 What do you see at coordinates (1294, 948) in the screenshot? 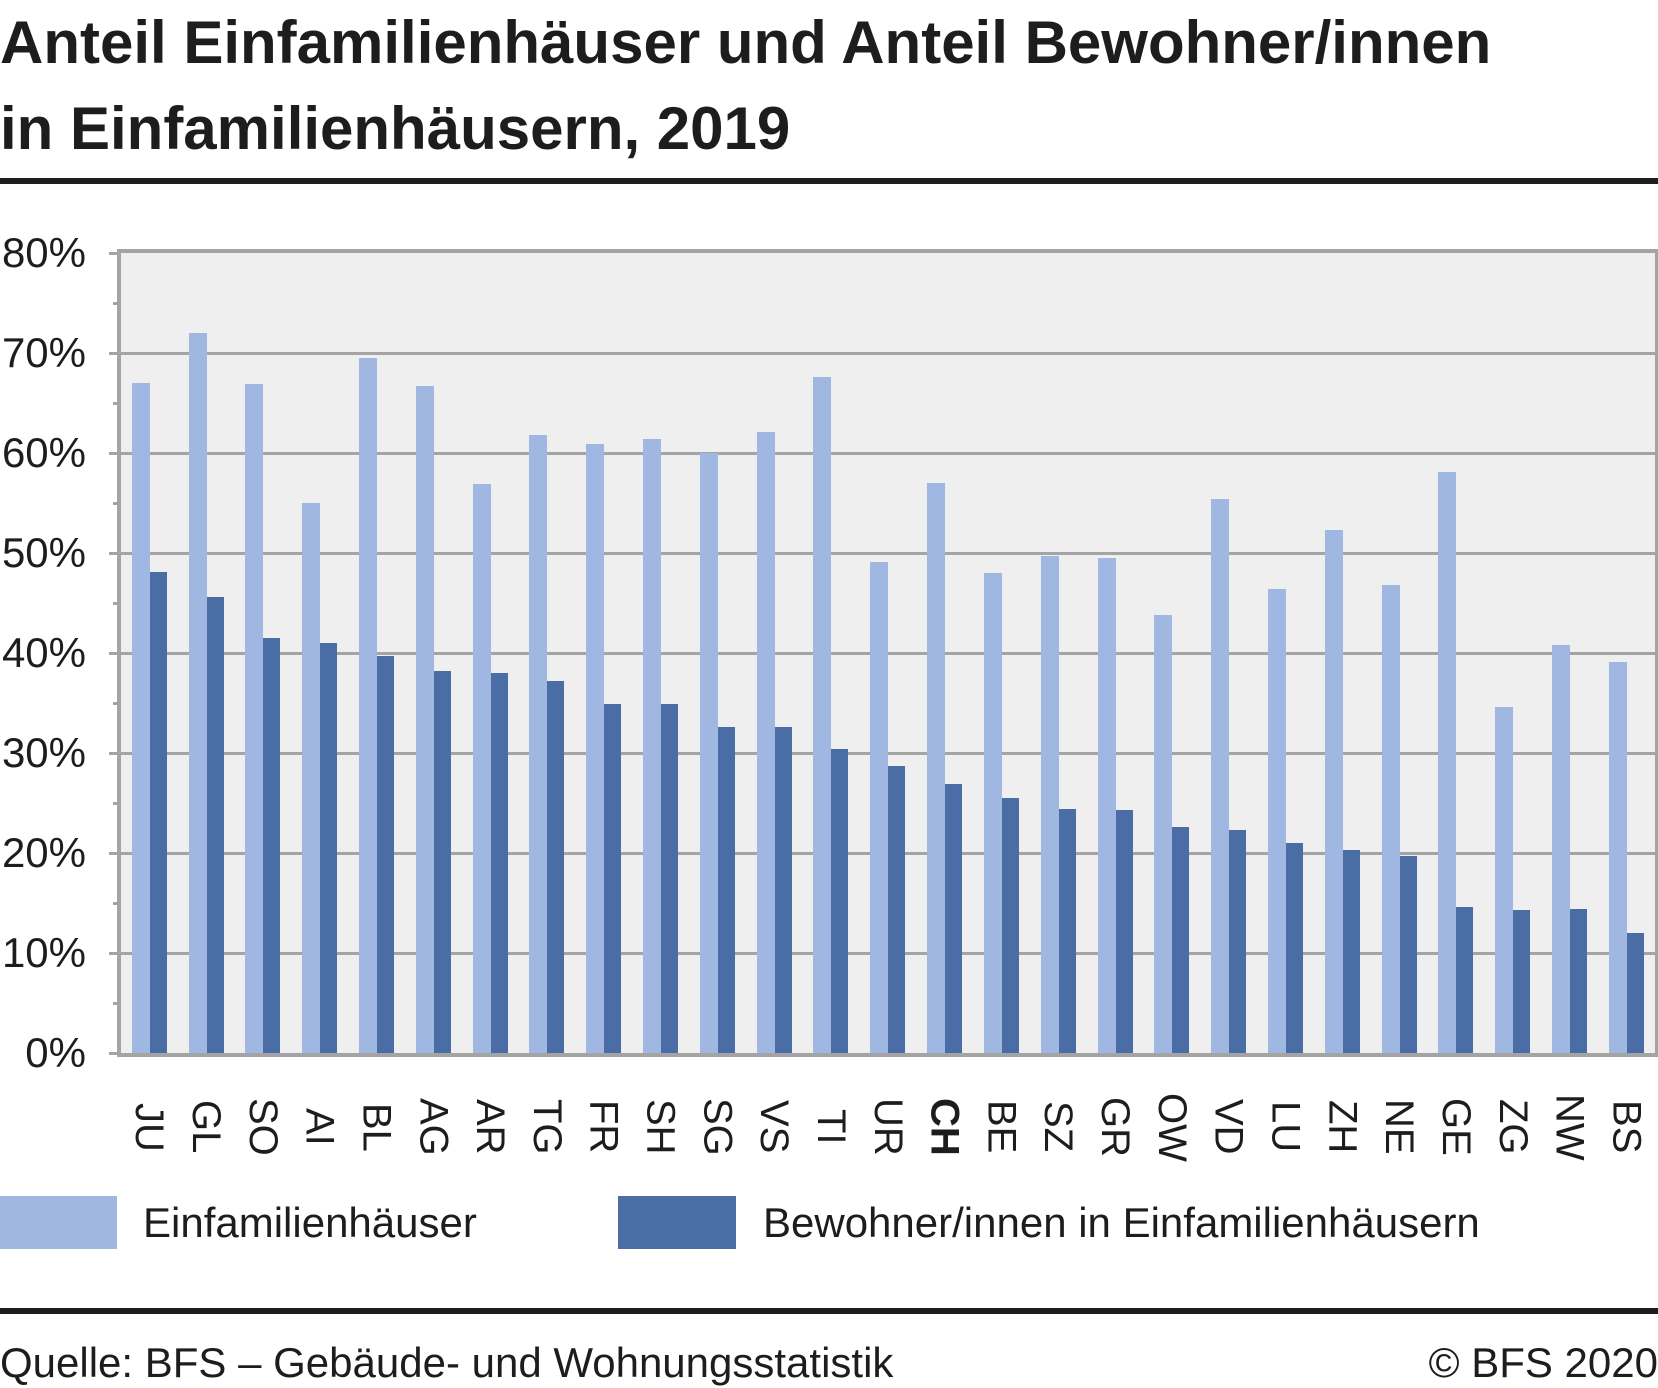
I see `bar-bewohner-LU` at bounding box center [1294, 948].